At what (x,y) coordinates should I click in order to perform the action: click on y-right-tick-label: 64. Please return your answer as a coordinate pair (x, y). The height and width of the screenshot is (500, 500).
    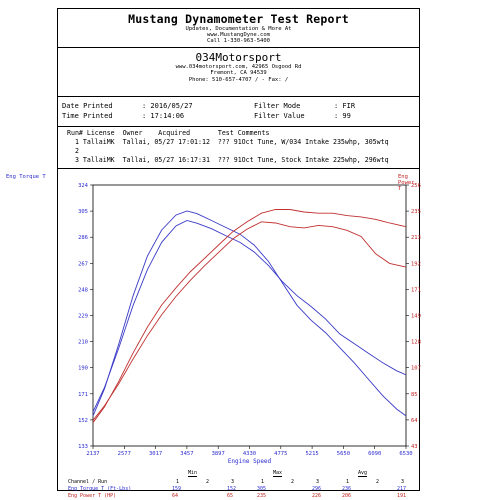
    Looking at the image, I should click on (414, 421).